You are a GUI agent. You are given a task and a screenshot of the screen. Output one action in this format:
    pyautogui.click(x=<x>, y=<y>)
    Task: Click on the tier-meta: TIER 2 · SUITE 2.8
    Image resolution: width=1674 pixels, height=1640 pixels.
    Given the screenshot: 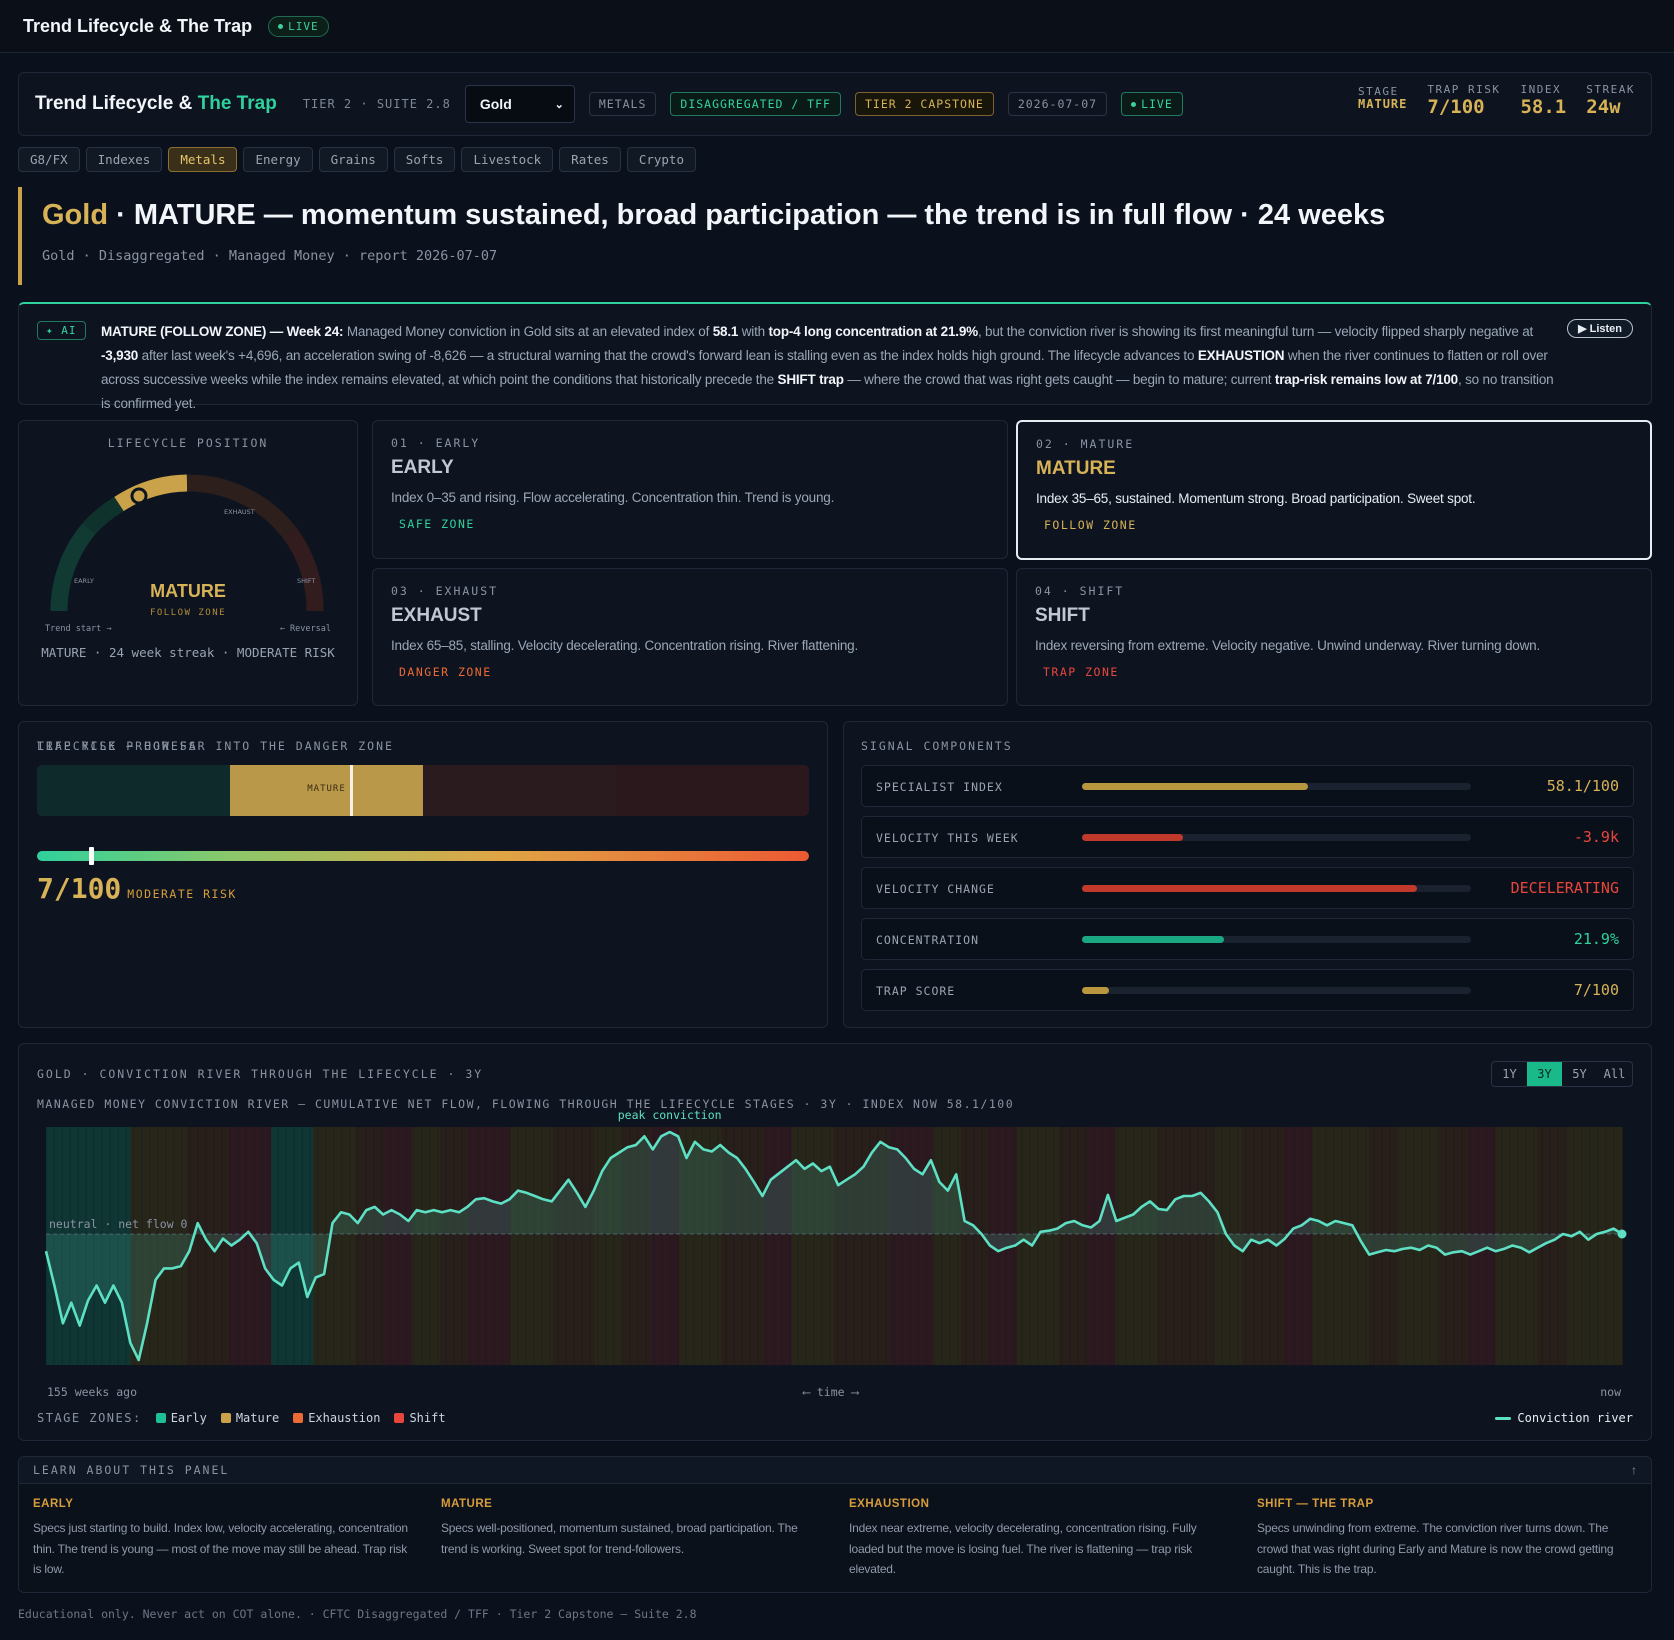 What is the action you would take?
    pyautogui.click(x=376, y=104)
    